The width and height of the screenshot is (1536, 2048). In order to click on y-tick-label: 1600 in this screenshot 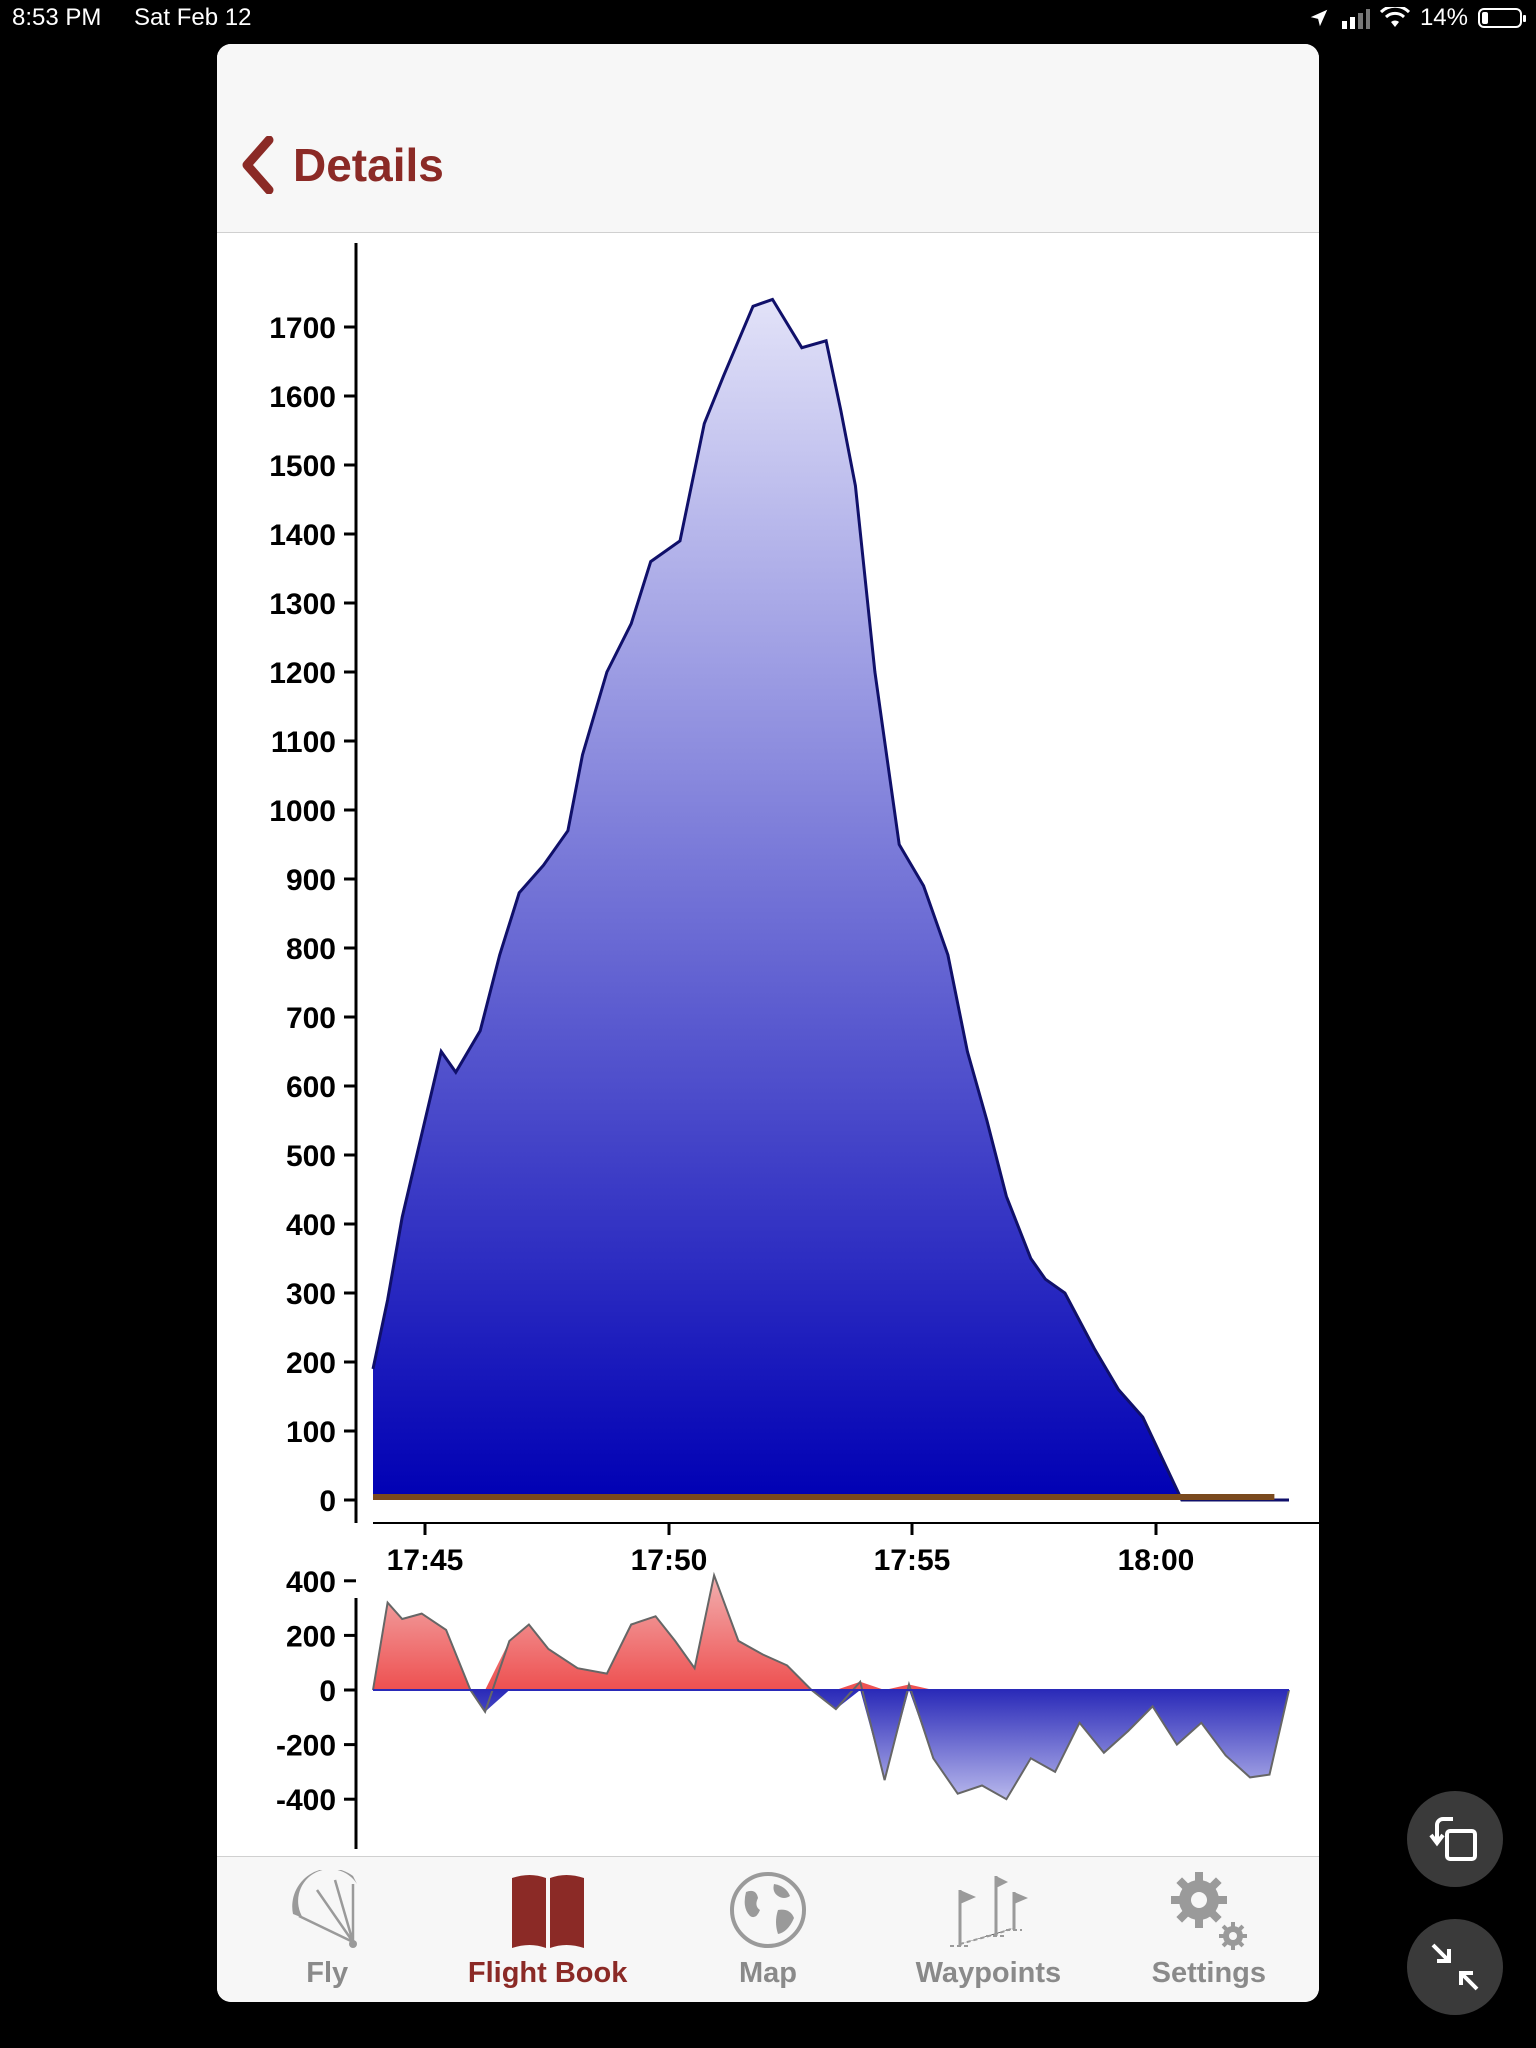, I will do `click(302, 397)`.